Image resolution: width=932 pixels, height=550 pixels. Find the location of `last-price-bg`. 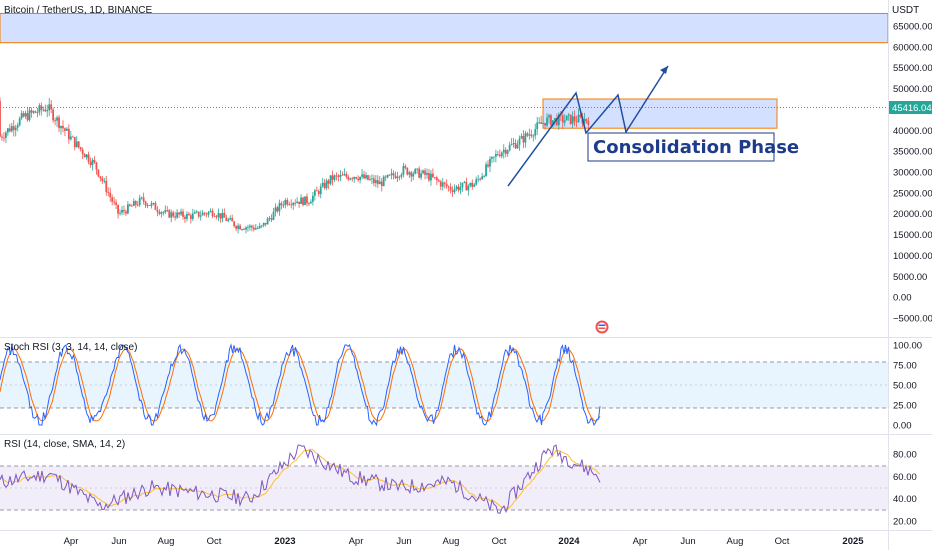

last-price-bg is located at coordinates (910, 107).